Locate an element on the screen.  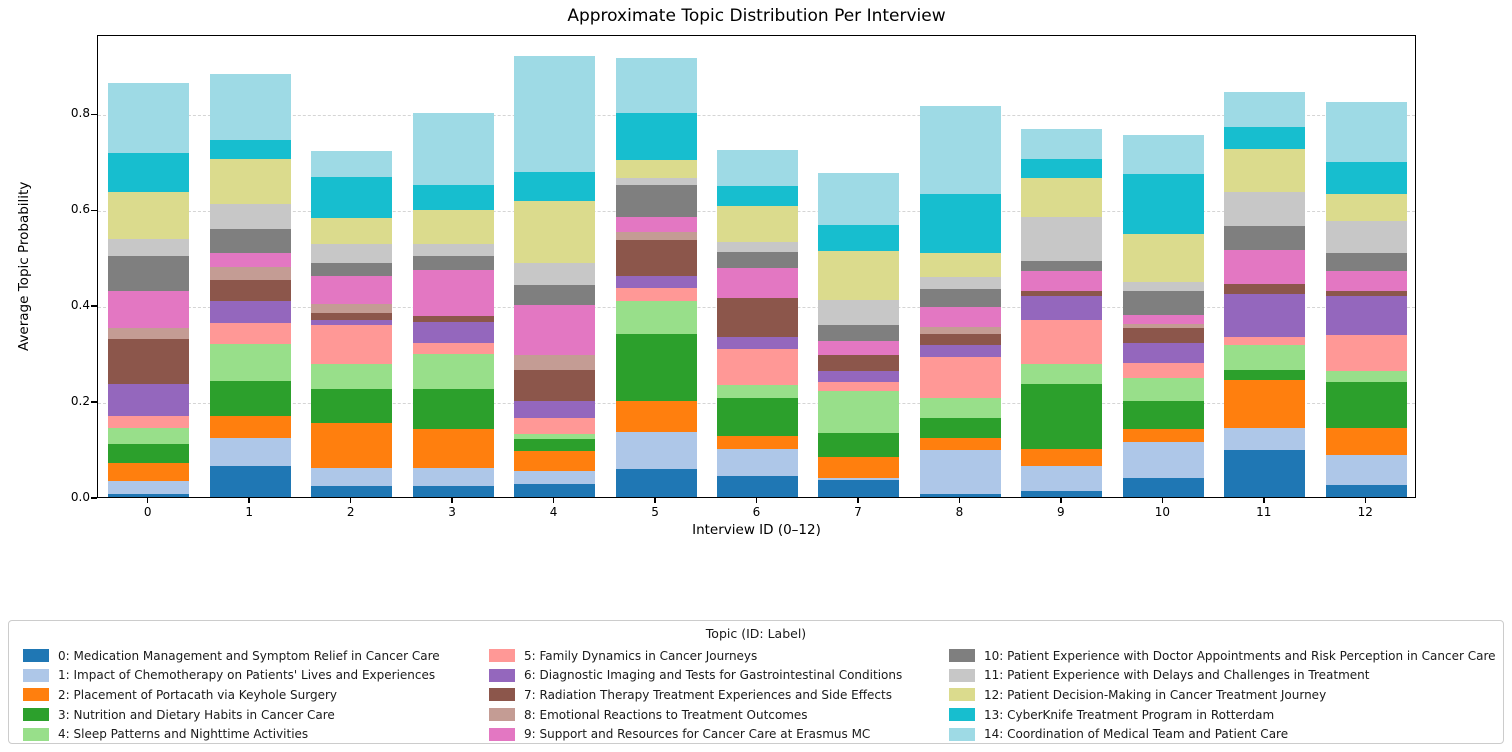
x-tick-label: 1 is located at coordinates (249, 512).